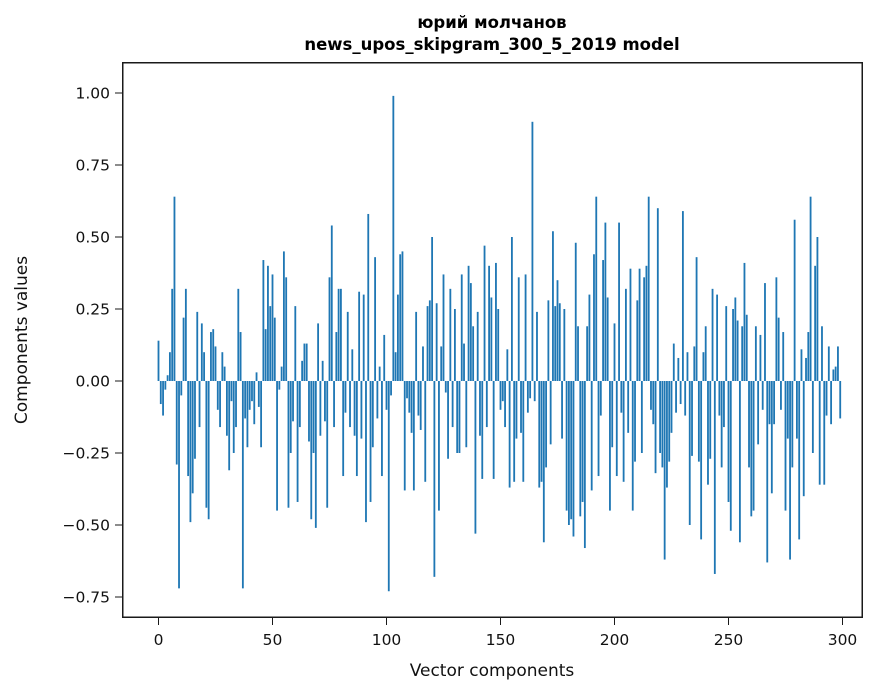 Image resolution: width=880 pixels, height=696 pixels. I want to click on y-tick-label: −0.75, so click(87, 598).